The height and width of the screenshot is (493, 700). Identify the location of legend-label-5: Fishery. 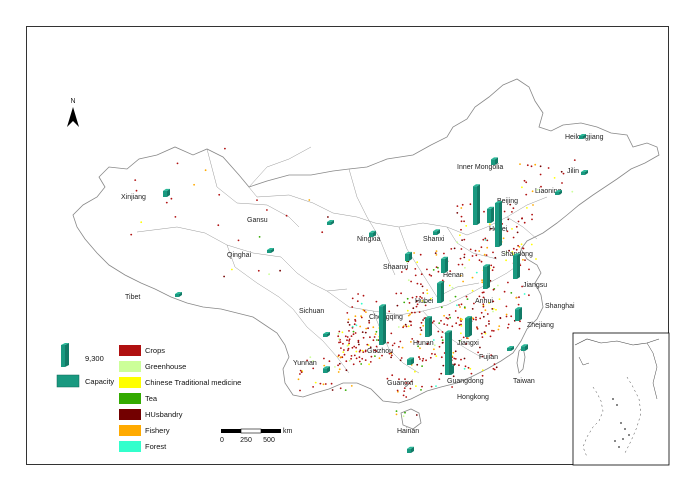
(157, 430).